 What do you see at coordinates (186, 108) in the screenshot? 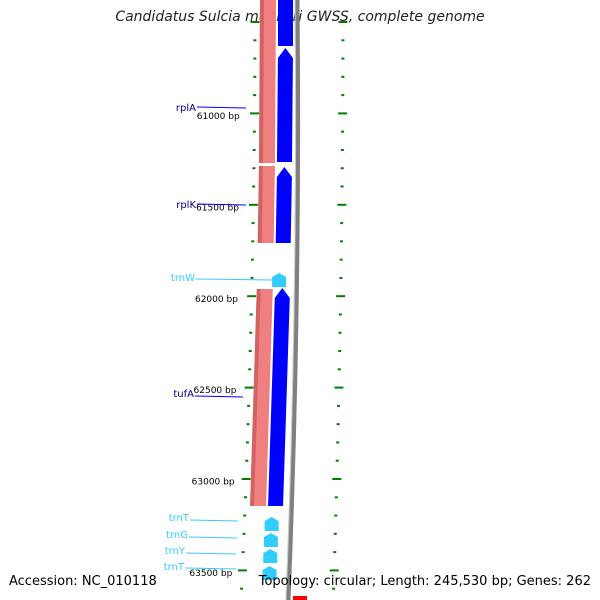
I see `feature-label: rplA` at bounding box center [186, 108].